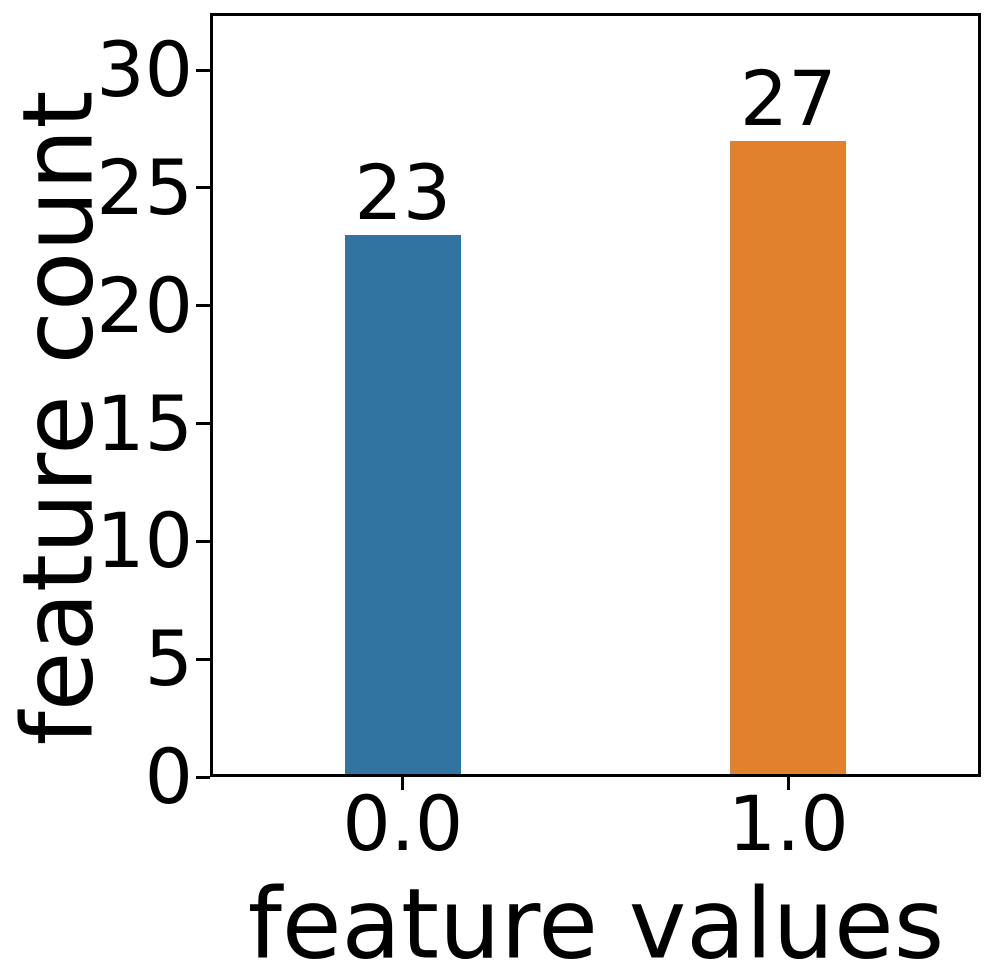  I want to click on y-axis-label: feature count, so click(58, 418).